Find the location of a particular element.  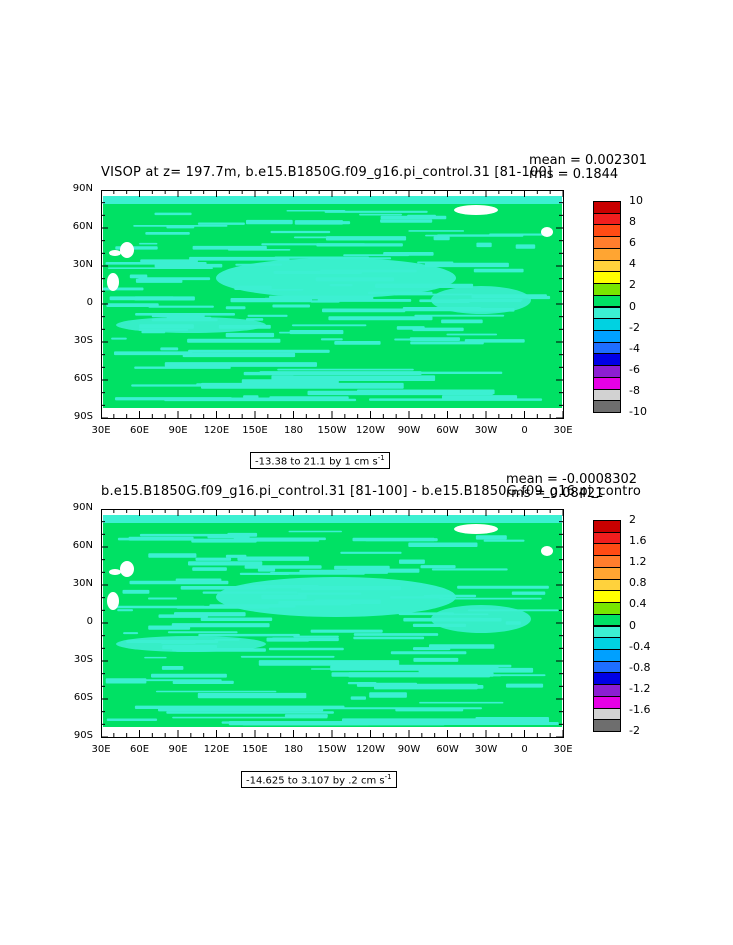

contour-range-label: -13.38 to 21.1 by 1 cm s-1 is located at coordinates (320, 461).